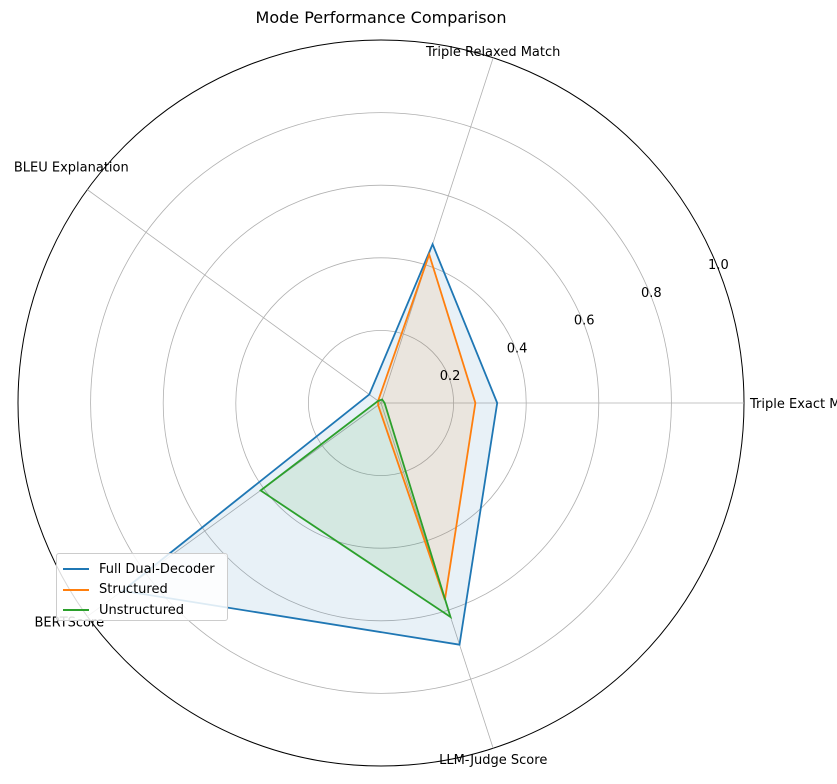  Describe the element at coordinates (493, 760) in the screenshot. I see `category-label: LLM-Judge Score` at that location.